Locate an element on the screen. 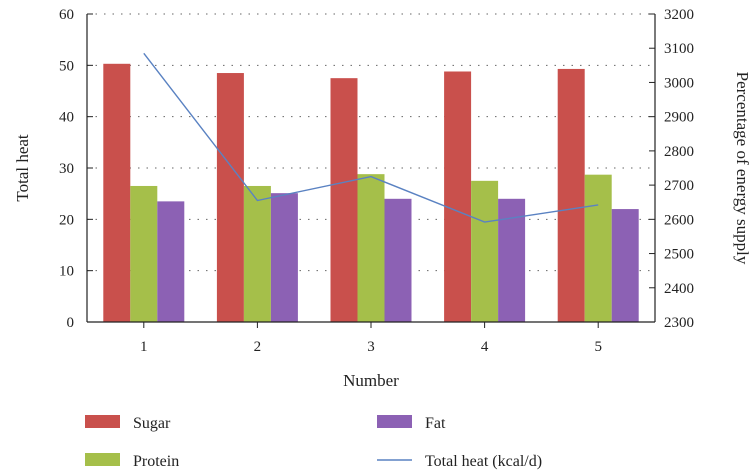 This screenshot has width=754, height=473. legend-label: Total heat (kcal/d) is located at coordinates (483, 461).